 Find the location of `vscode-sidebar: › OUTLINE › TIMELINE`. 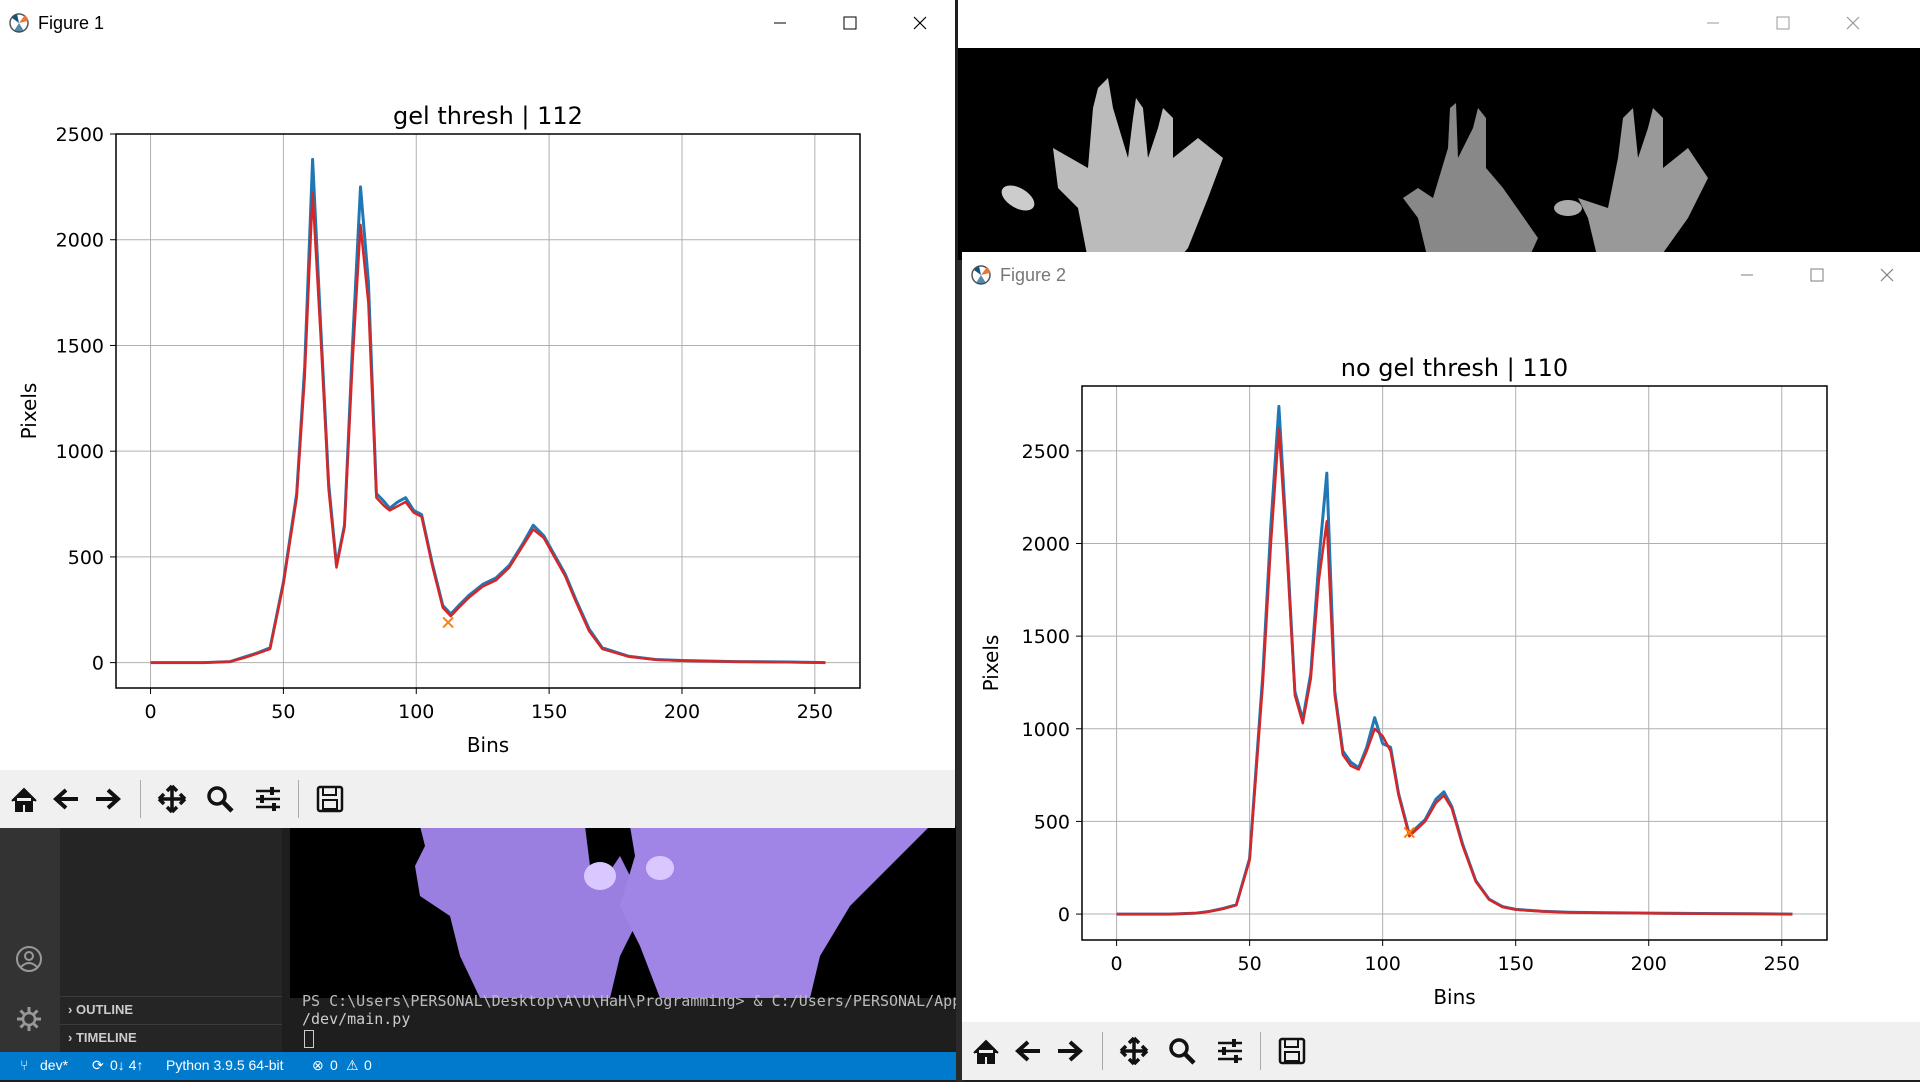

vscode-sidebar: › OUTLINE › TIMELINE is located at coordinates (171, 940).